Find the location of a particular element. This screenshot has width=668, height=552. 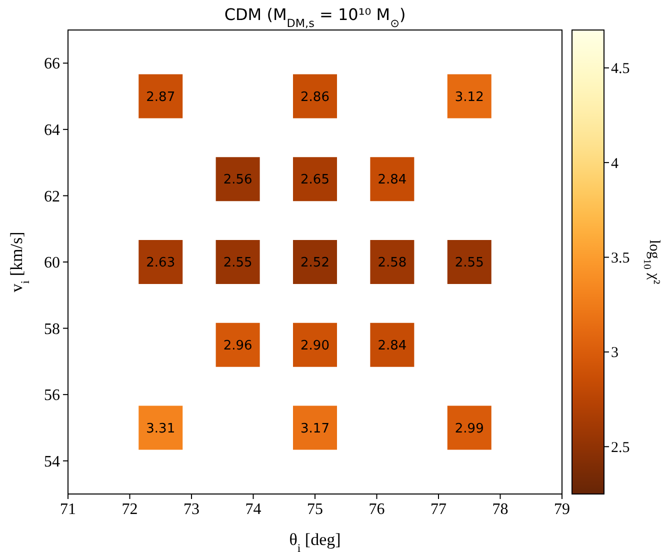

annotation: 2.96 is located at coordinates (237, 346).